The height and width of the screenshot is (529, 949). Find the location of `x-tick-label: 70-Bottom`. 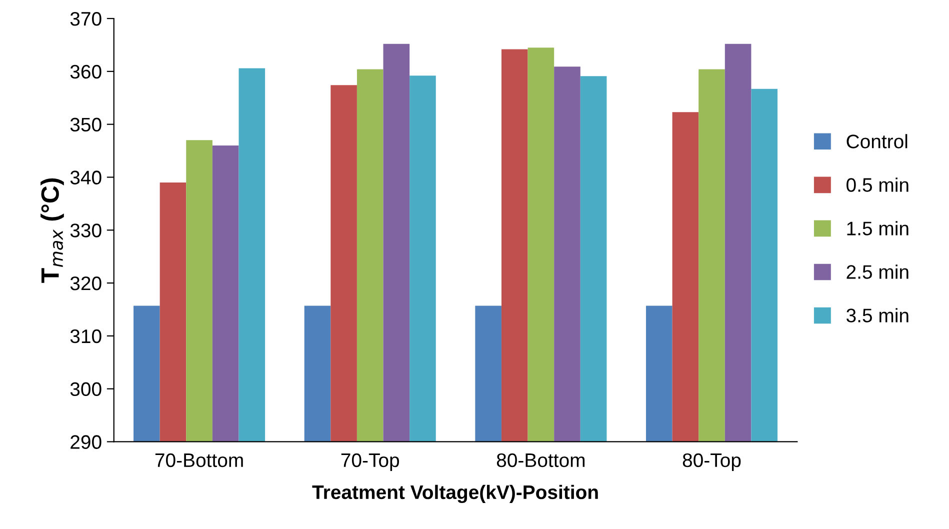

x-tick-label: 70-Bottom is located at coordinates (199, 460).